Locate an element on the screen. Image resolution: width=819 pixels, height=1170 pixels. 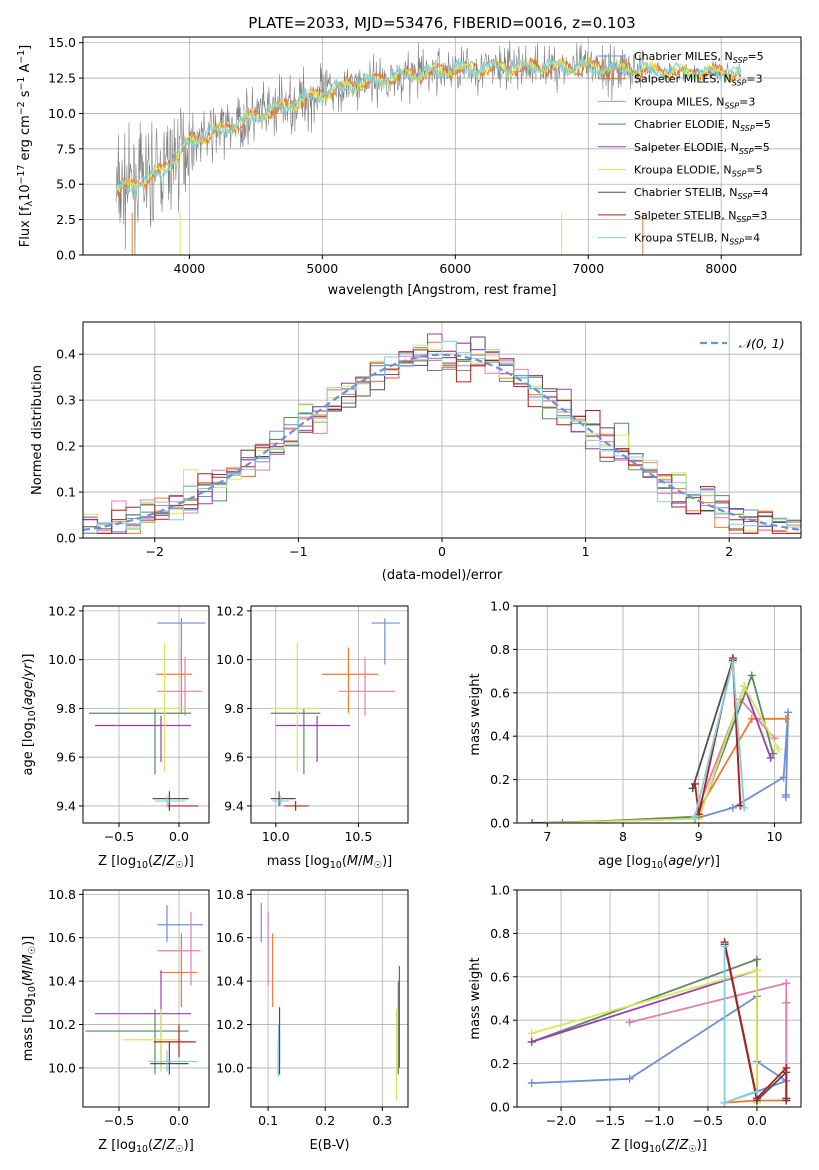
legend-label-chabrier_elodie: Chabrier ELODIE, NSSP=5 is located at coordinates (702, 125).